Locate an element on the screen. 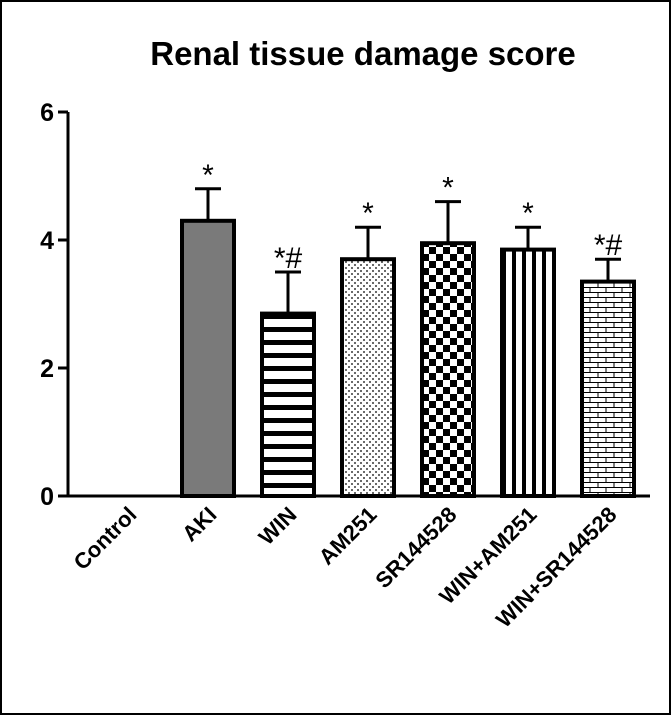 Image resolution: width=671 pixels, height=715 pixels. y-tick-label: 0 is located at coordinates (47, 497).